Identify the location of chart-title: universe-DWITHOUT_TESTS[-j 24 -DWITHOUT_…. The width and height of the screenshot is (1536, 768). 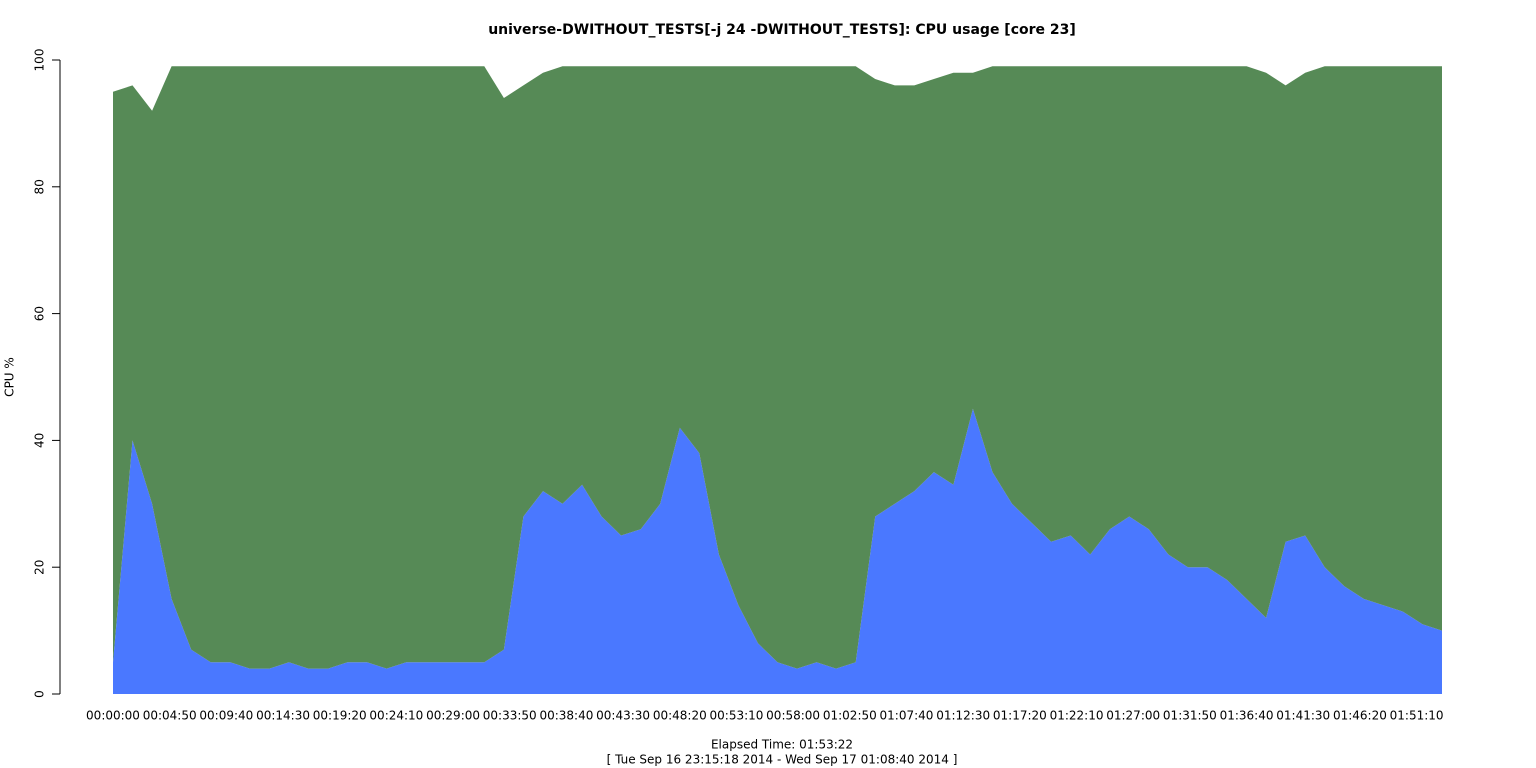
(782, 30).